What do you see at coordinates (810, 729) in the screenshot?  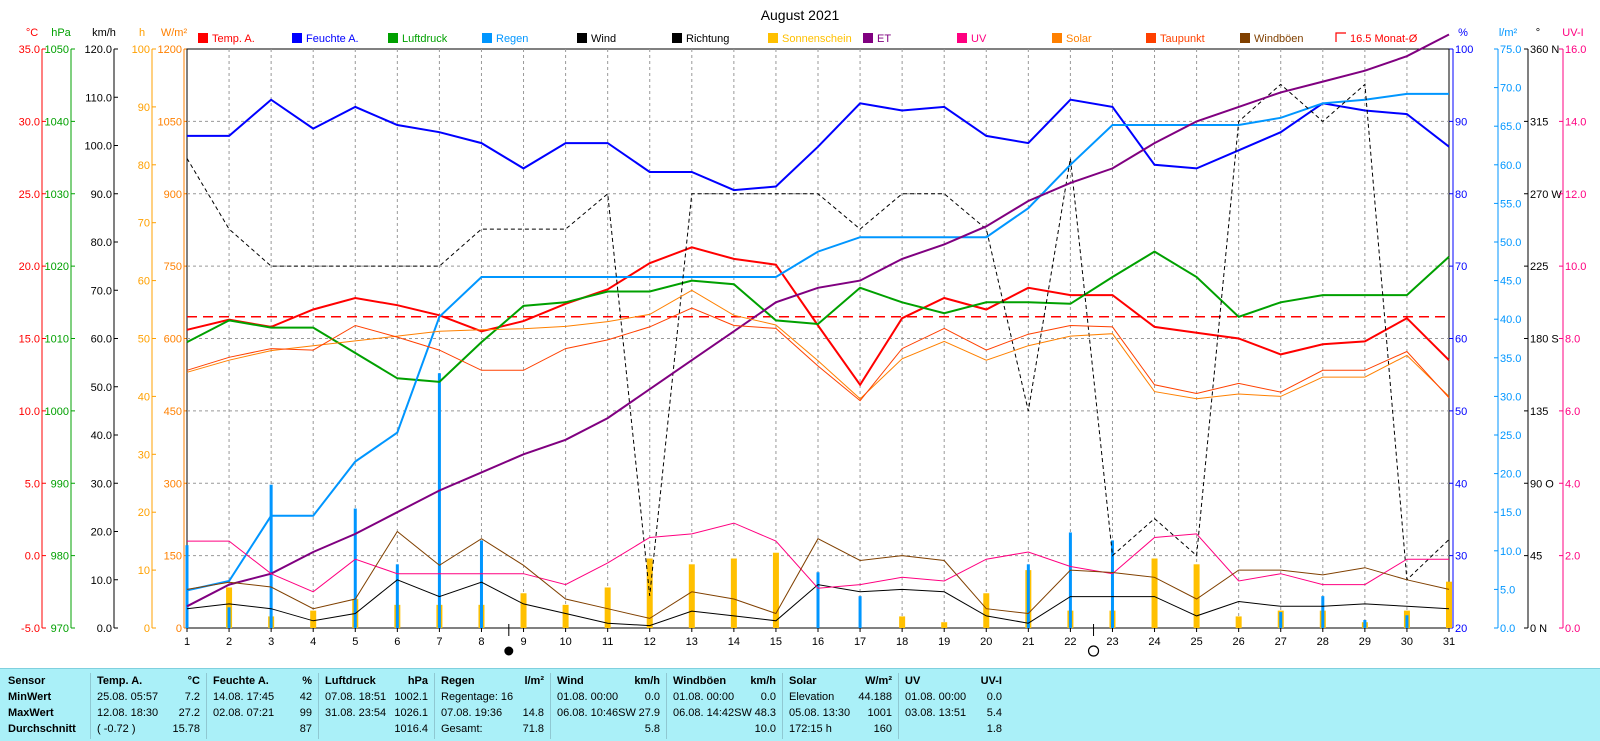 I see `stats-when: 172:15 h` at bounding box center [810, 729].